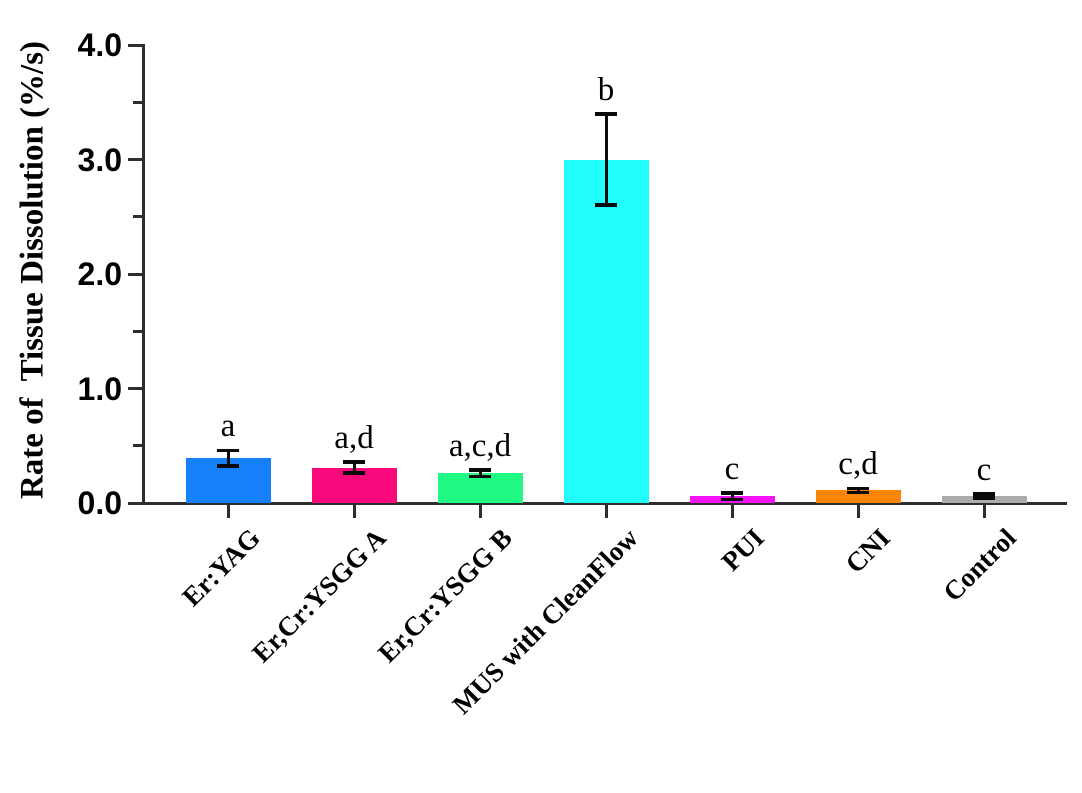 The width and height of the screenshot is (1082, 793). What do you see at coordinates (99, 503) in the screenshot?
I see `y-tick-label: 0.0` at bounding box center [99, 503].